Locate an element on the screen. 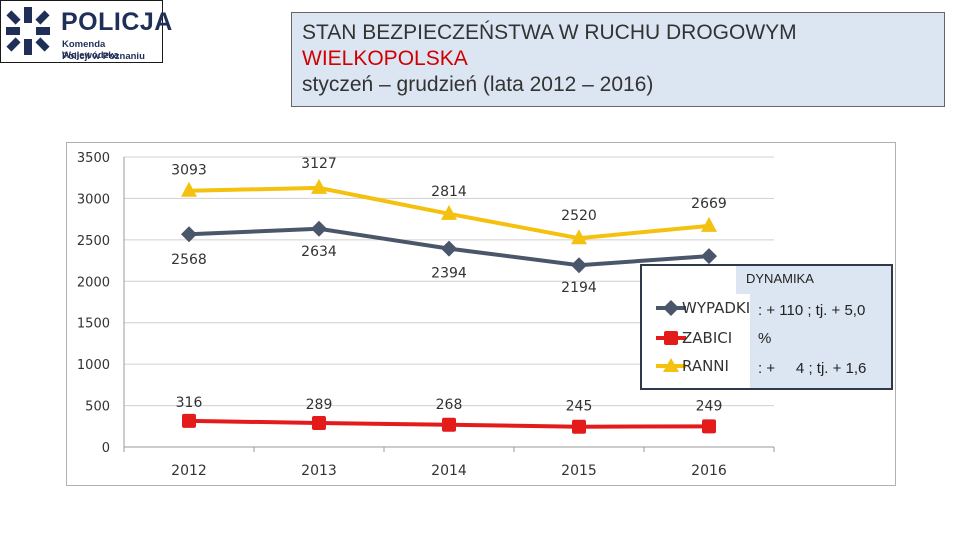 The height and width of the screenshot is (540, 960). y-tick-label: 2500 is located at coordinates (93, 241).